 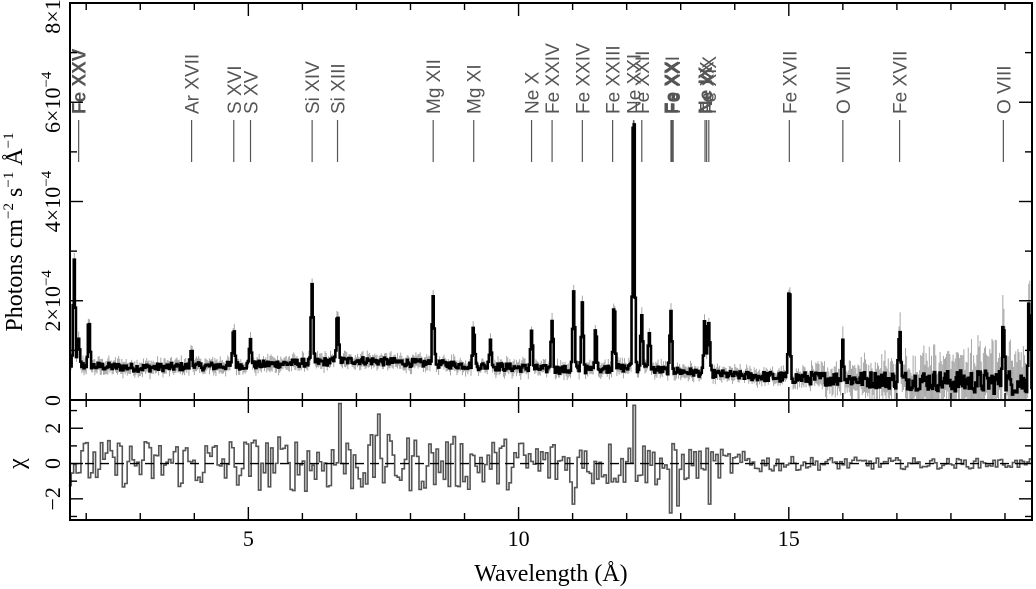 I want to click on line-id-label: Si XIII, so click(x=339, y=88).